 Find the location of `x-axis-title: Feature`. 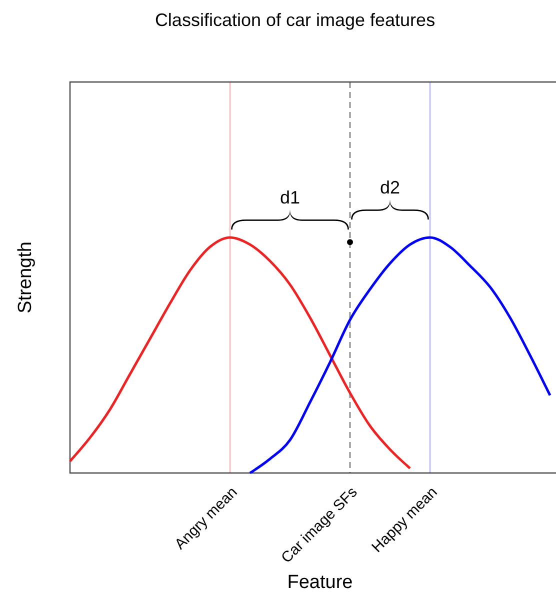

x-axis-title: Feature is located at coordinates (320, 582).